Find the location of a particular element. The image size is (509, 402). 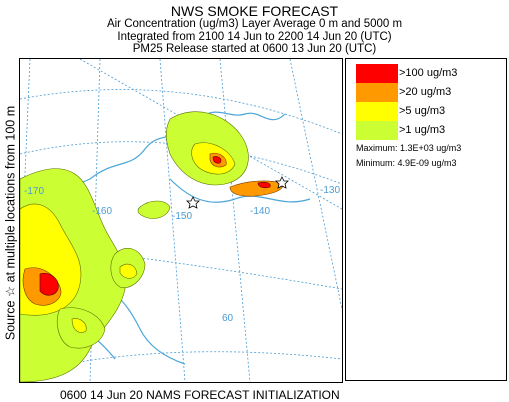

legend-label: >5 ug/m3 is located at coordinates (422, 111).